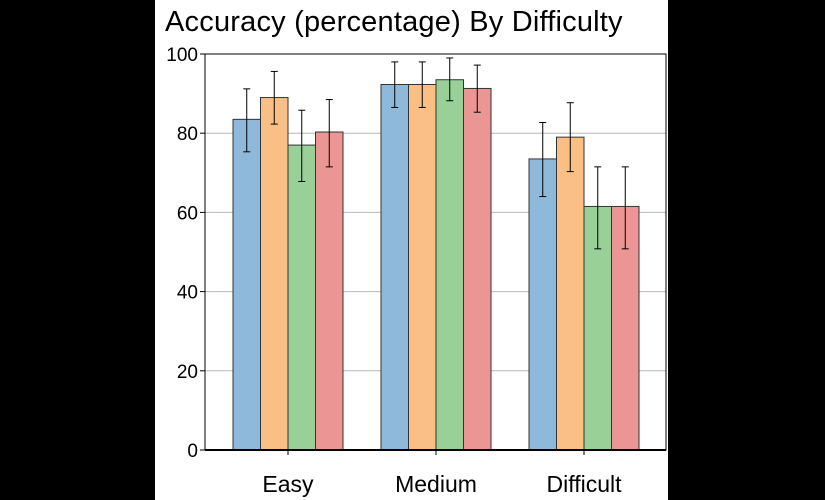 This screenshot has width=825, height=500. What do you see at coordinates (192, 451) in the screenshot?
I see `y-tick-label: 0` at bounding box center [192, 451].